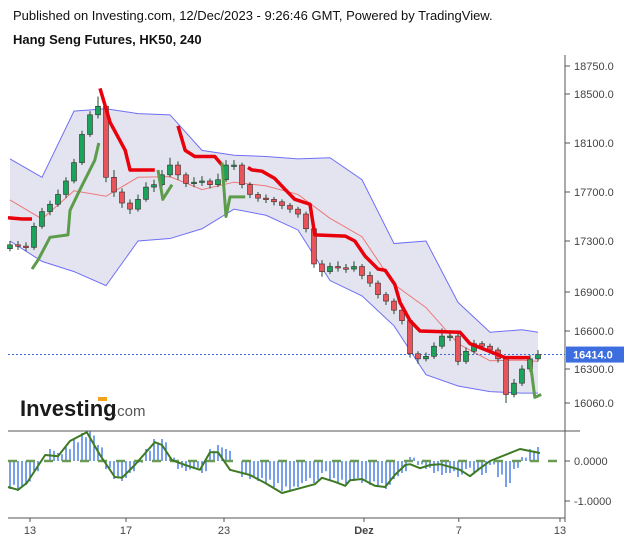 The image size is (624, 542). I want to click on y-tick-label: 16060.0, so click(594, 404).